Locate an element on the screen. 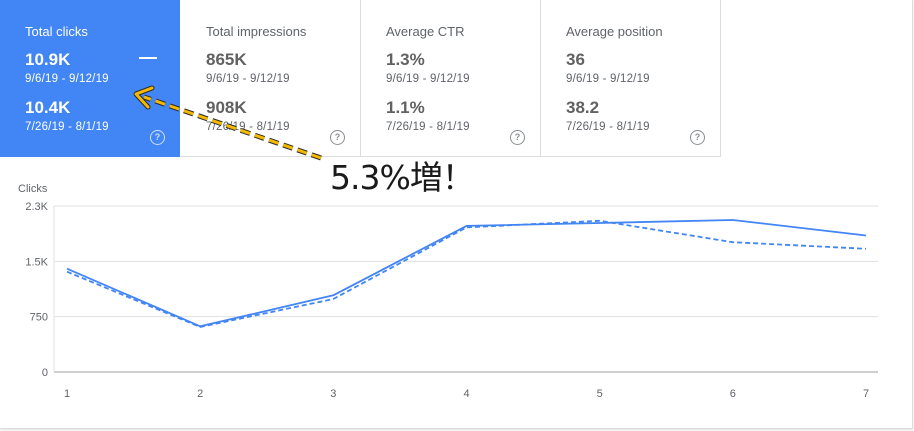 The height and width of the screenshot is (431, 914). x-tick-label: 3 is located at coordinates (333, 394).